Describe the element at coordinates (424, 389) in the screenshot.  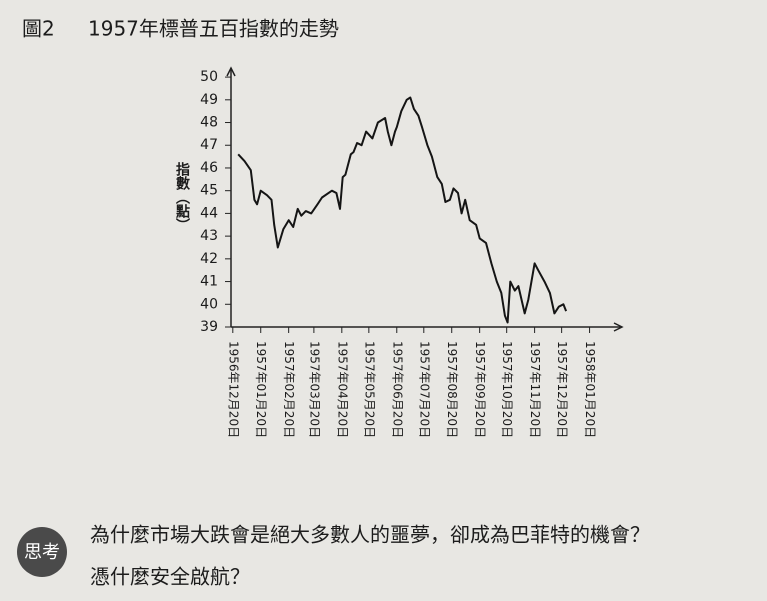
I see `x-tick-label: 1957年07月20日` at that location.